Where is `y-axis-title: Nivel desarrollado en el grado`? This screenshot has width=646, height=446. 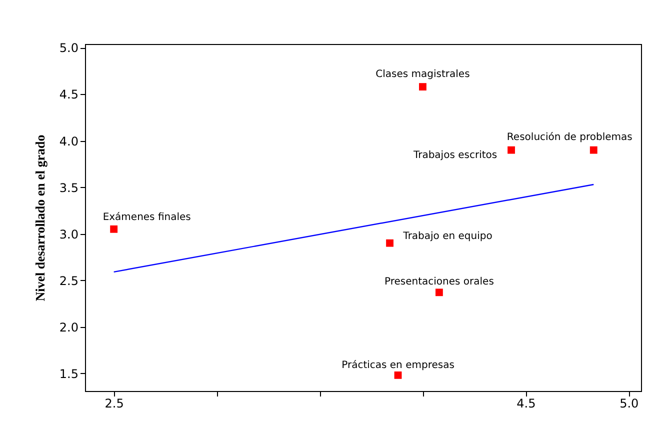
y-axis-title: Nivel desarrollado en el grado is located at coordinates (40, 218).